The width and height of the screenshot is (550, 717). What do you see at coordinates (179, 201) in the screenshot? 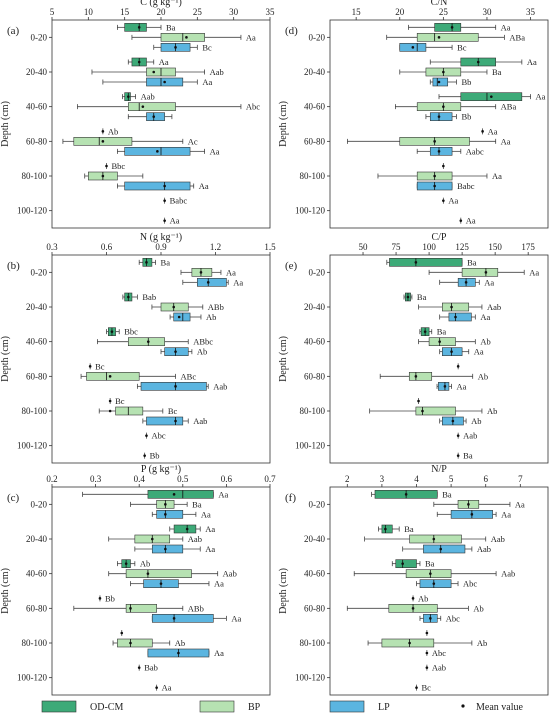
I see `significance-label: Babc` at bounding box center [179, 201].